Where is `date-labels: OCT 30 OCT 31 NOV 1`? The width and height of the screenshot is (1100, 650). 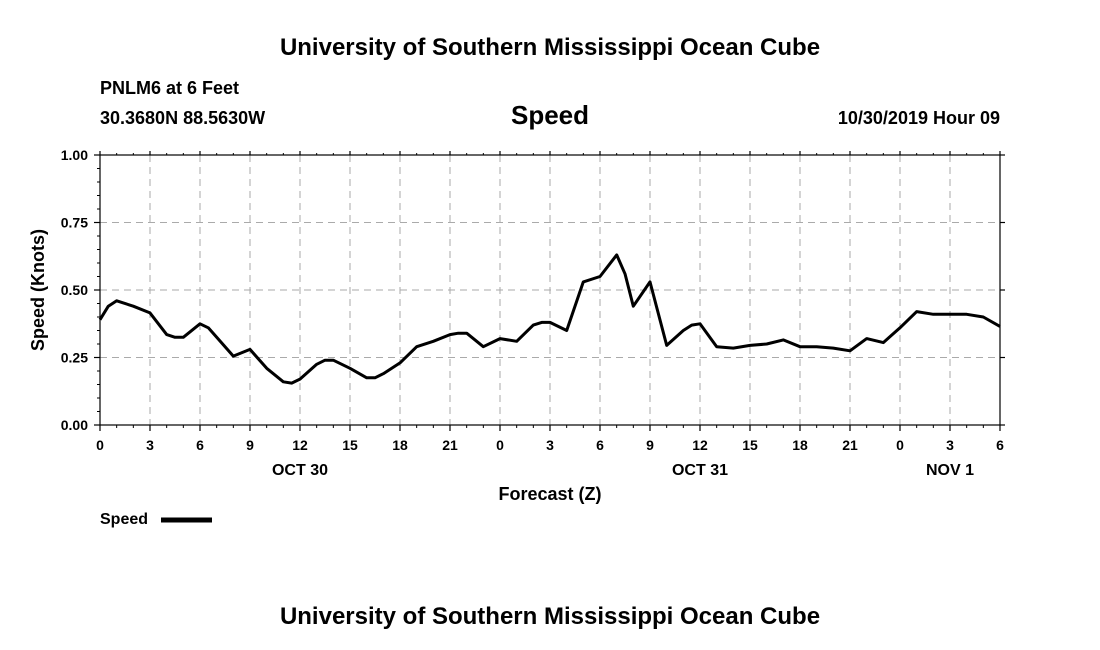 date-labels: OCT 30 OCT 31 NOV 1 is located at coordinates (623, 470).